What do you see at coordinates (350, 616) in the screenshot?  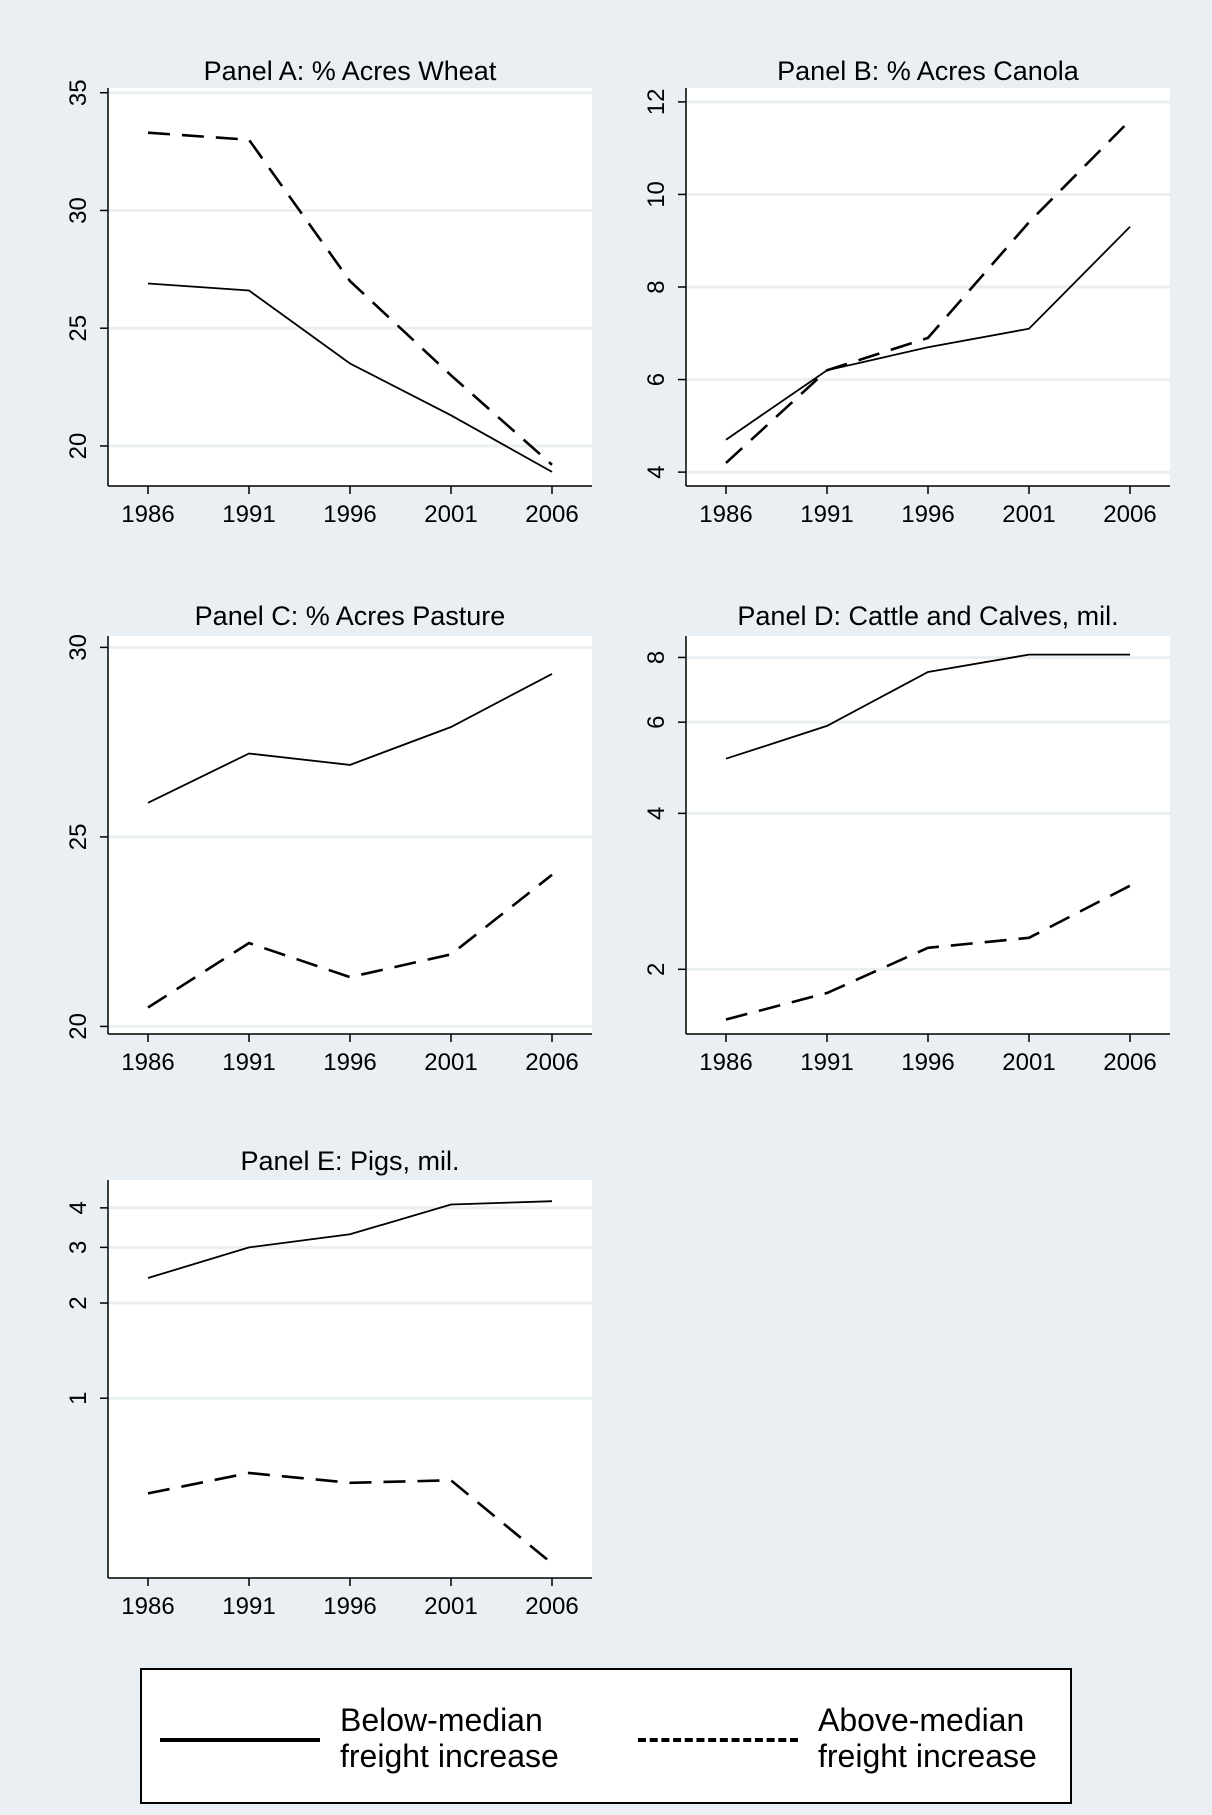 I see `panel-title: Panel C: % Acres Pasture` at bounding box center [350, 616].